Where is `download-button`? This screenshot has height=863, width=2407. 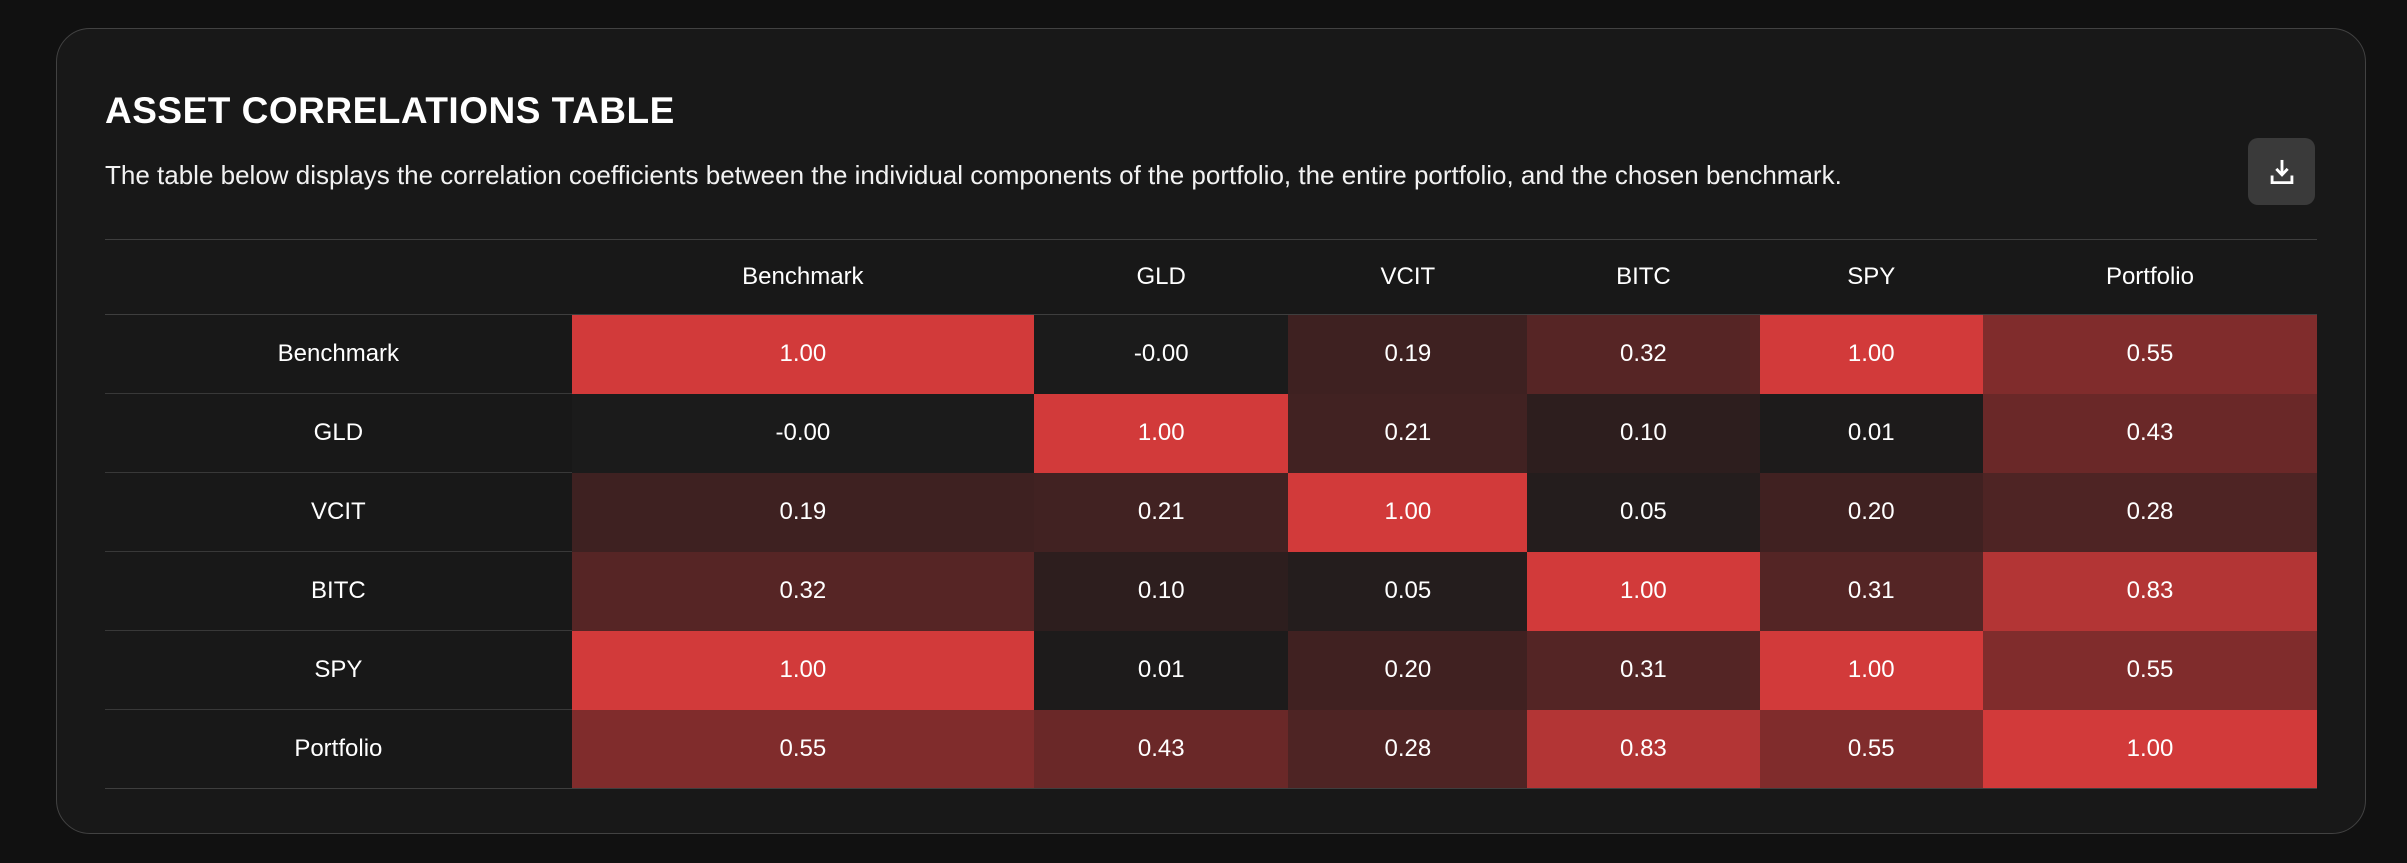 download-button is located at coordinates (2281, 171).